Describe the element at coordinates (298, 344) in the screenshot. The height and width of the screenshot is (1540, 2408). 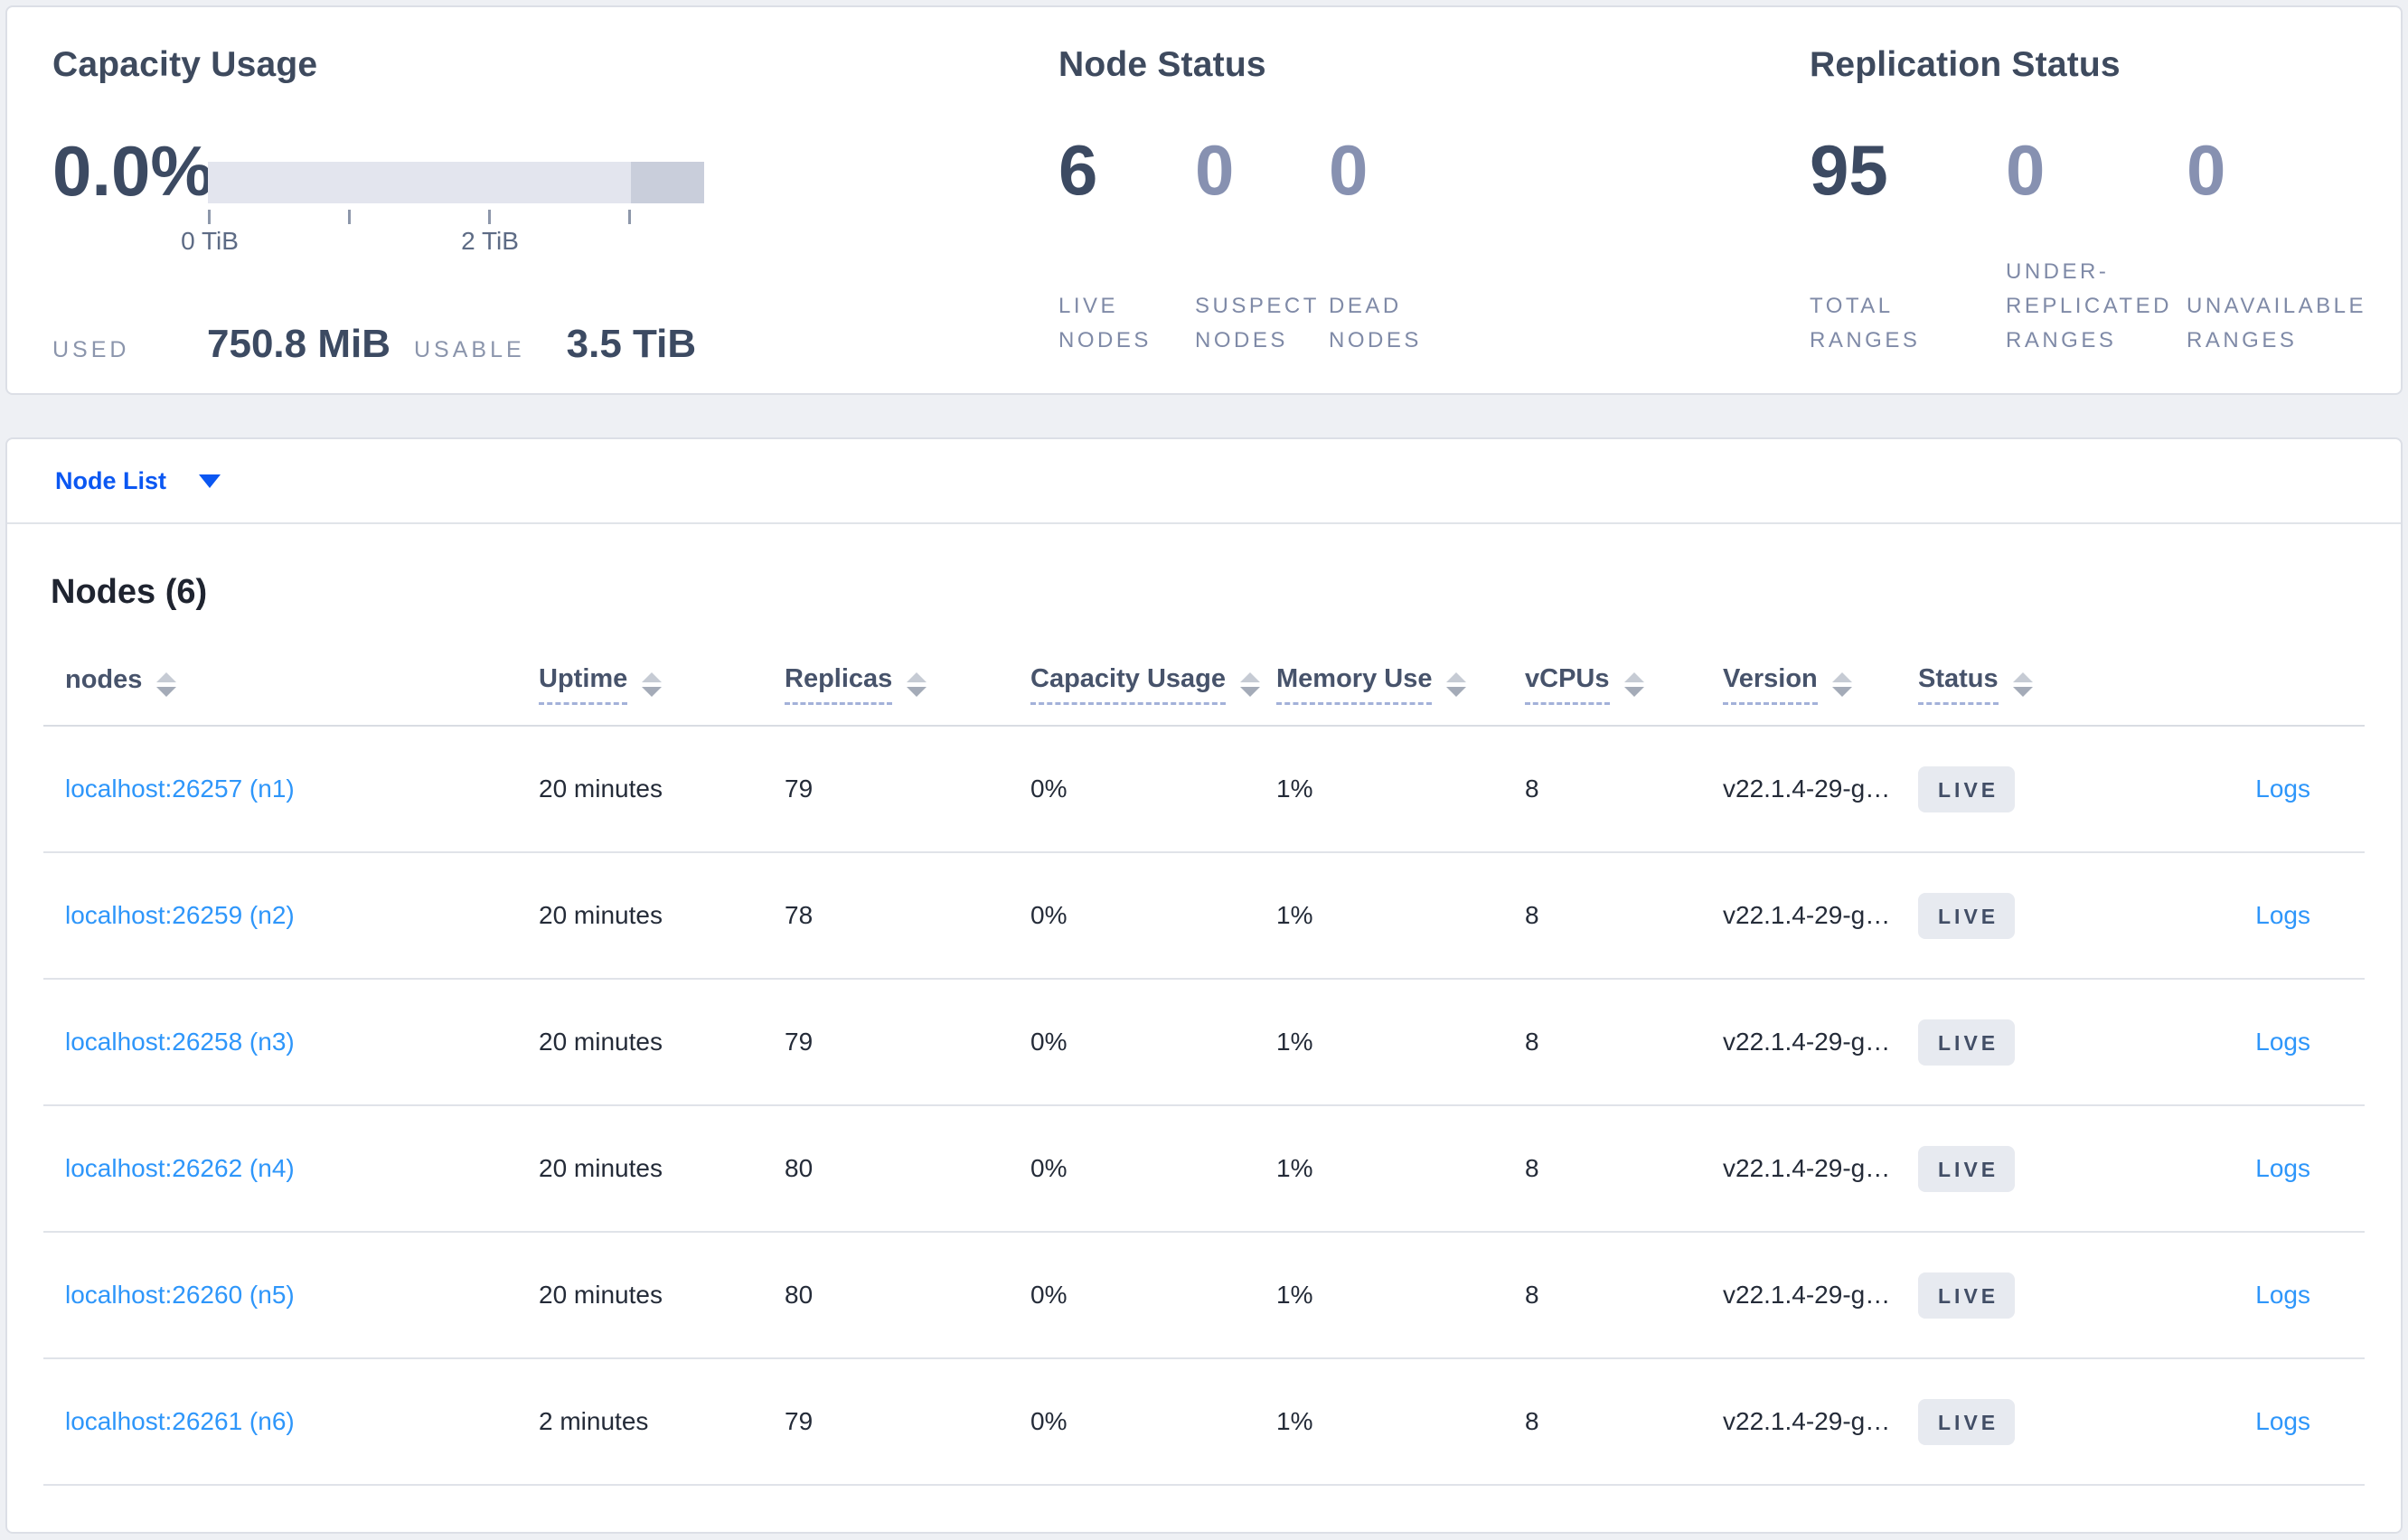
I see `used-value: 750.8 MiB` at that location.